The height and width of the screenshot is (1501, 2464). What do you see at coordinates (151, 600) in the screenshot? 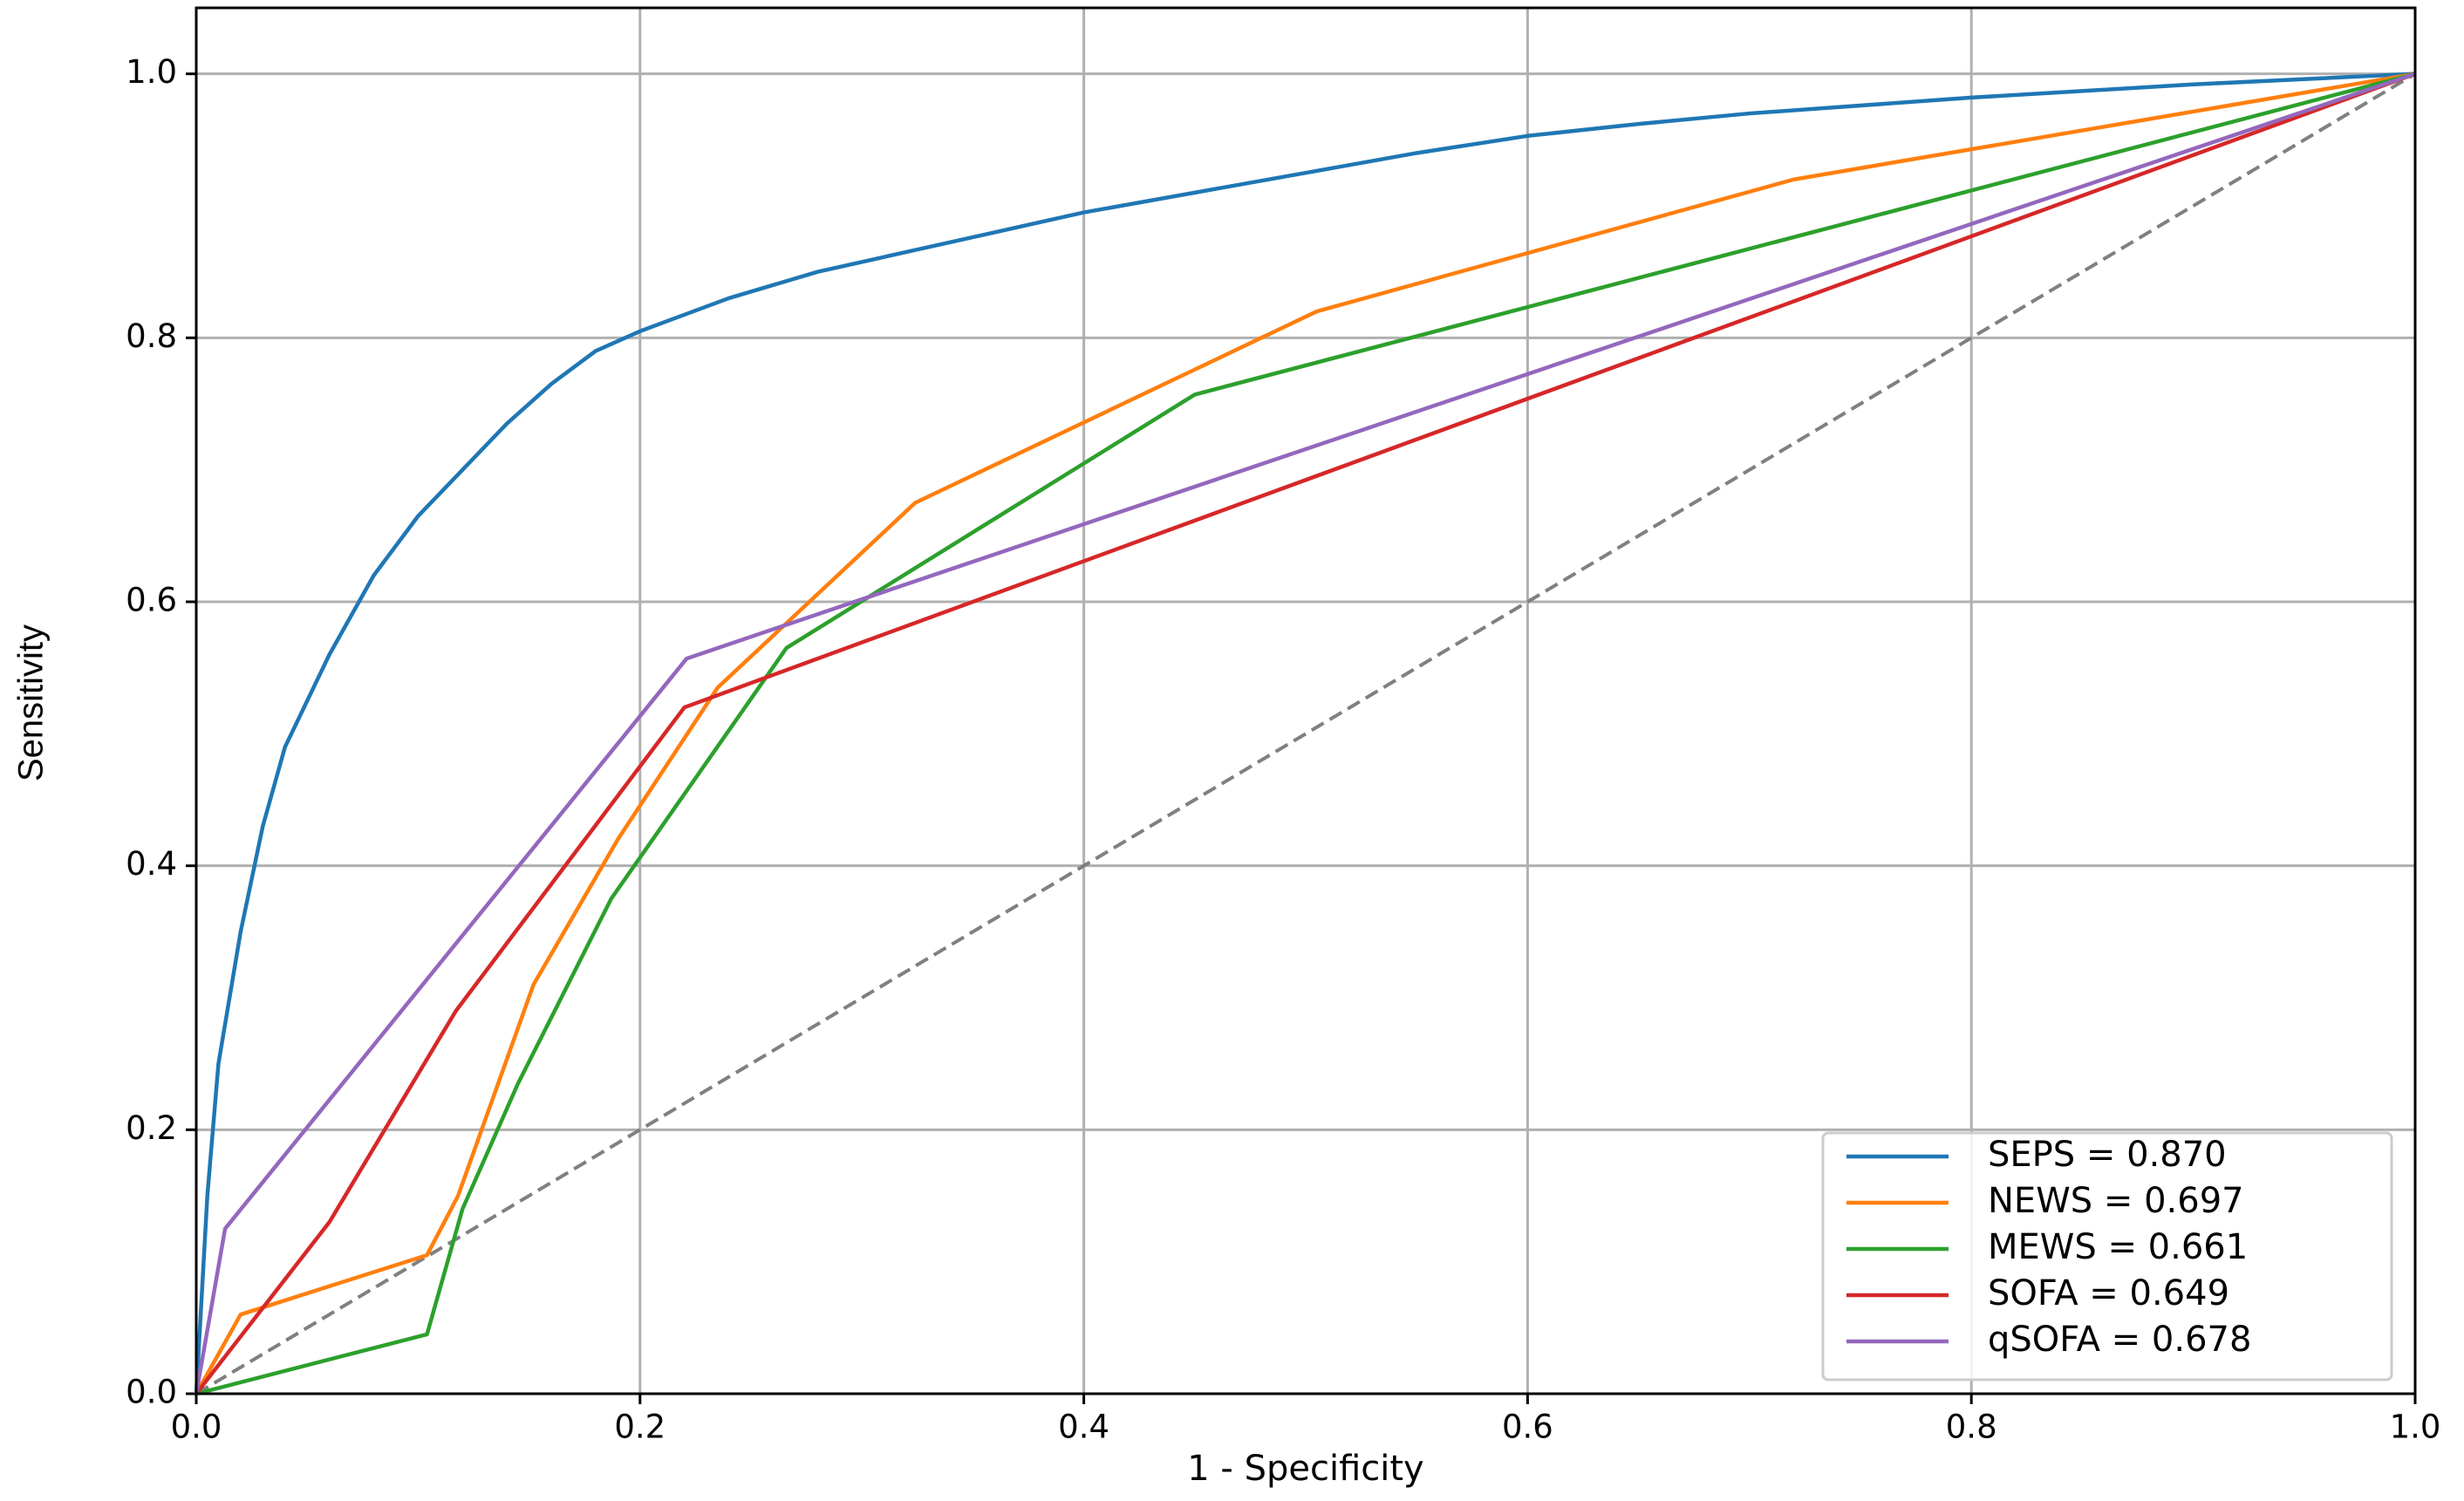
I see `y-tick-label: 0.6` at bounding box center [151, 600].